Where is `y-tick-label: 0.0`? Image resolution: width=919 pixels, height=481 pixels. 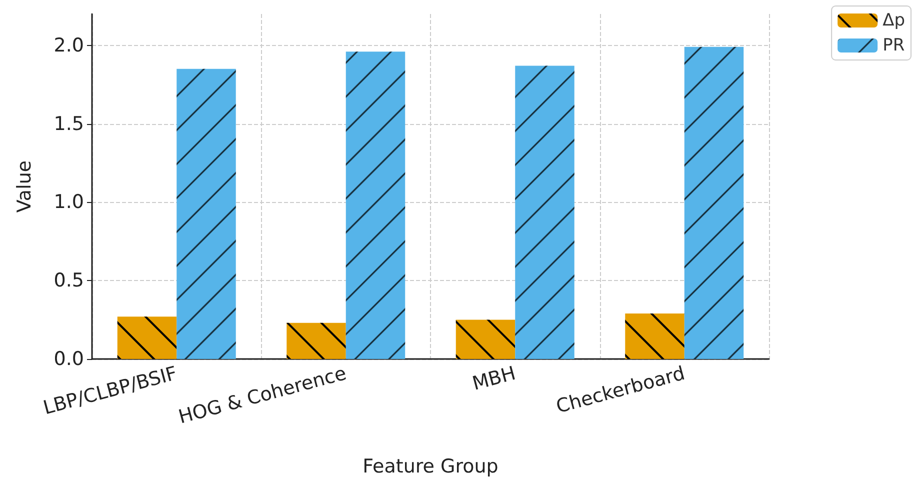 y-tick-label: 0.0 is located at coordinates (69, 359).